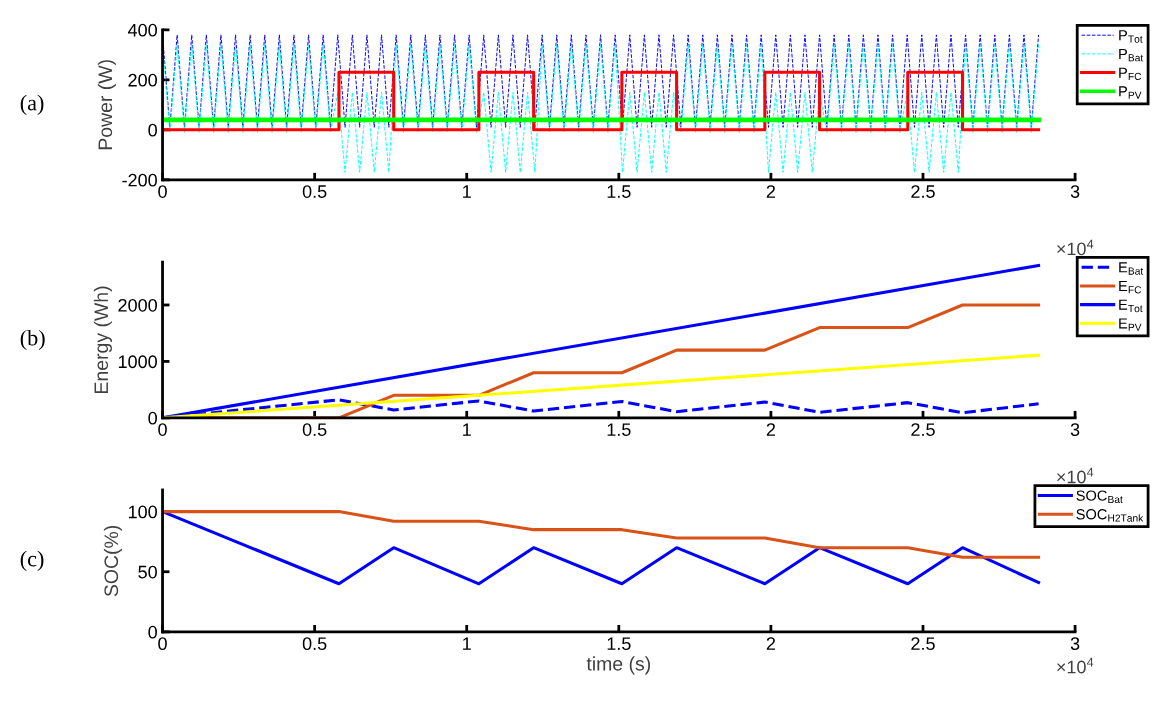 Image resolution: width=1161 pixels, height=728 pixels. Describe the element at coordinates (1099, 497) in the screenshot. I see `legend-label: SOC$_{Bat}$` at that location.